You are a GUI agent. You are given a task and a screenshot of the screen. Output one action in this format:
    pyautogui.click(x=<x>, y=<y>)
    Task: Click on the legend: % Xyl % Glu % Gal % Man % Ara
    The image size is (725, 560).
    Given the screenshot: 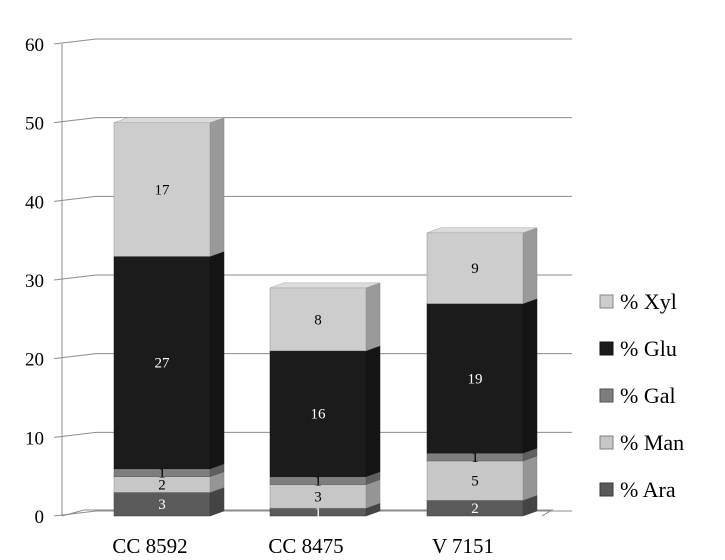 What is the action you would take?
    pyautogui.click(x=641, y=395)
    